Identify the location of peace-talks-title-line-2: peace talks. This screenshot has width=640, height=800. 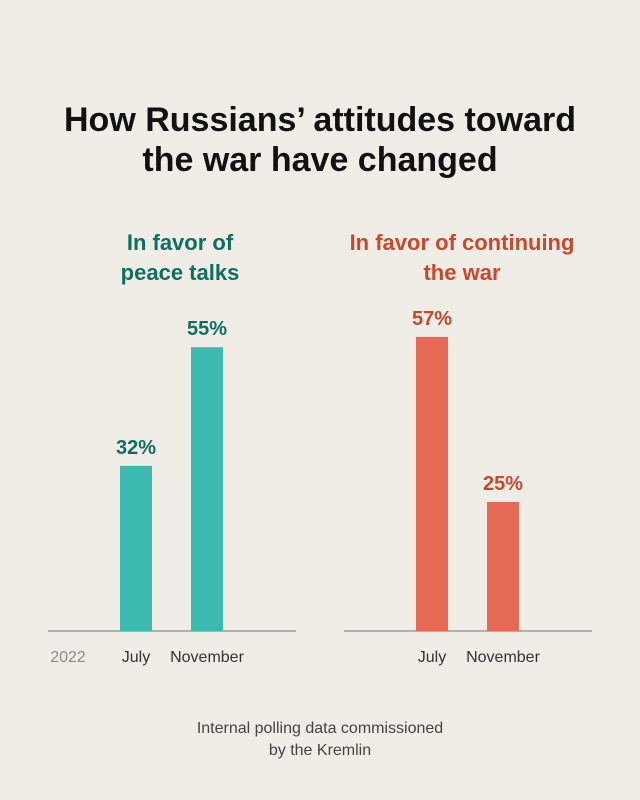
(180, 272).